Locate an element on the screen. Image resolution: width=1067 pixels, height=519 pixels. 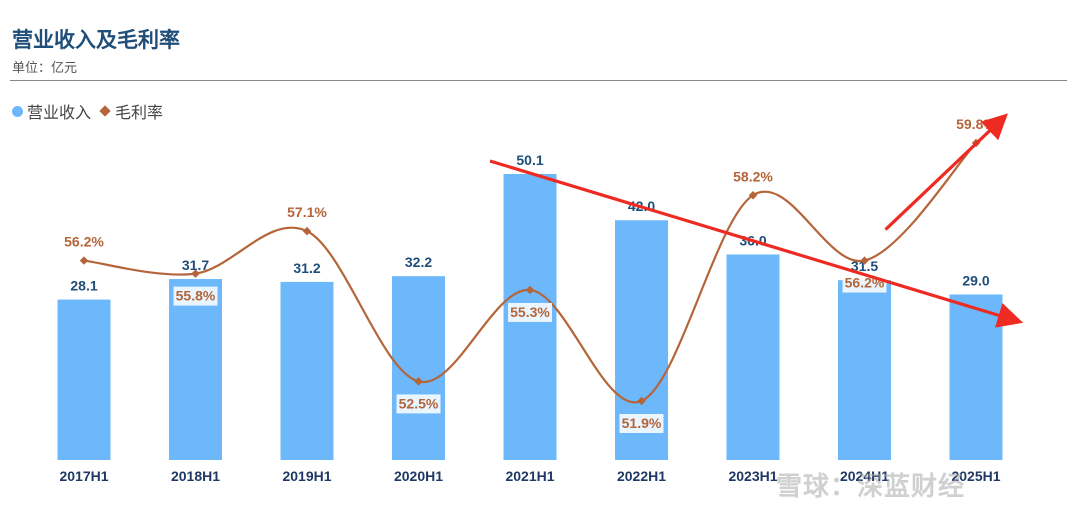
revenue-value-label: 31.2 is located at coordinates (306, 268).